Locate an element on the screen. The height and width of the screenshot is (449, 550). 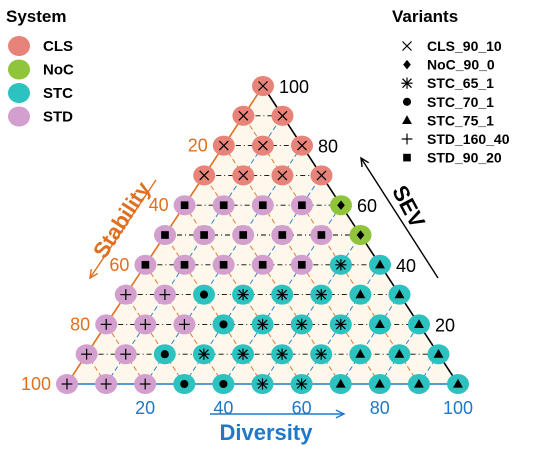
sev-tick-label: 100 is located at coordinates (294, 87).